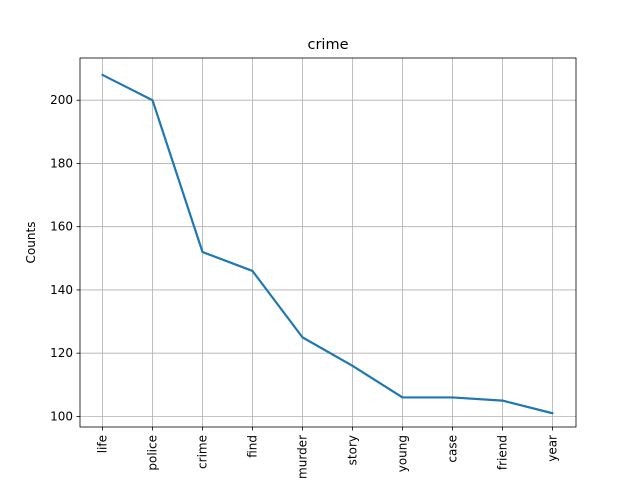 This screenshot has height=485, width=640. What do you see at coordinates (65, 258) in the screenshot?
I see `y-axis: 100 120 140 160 180 200` at bounding box center [65, 258].